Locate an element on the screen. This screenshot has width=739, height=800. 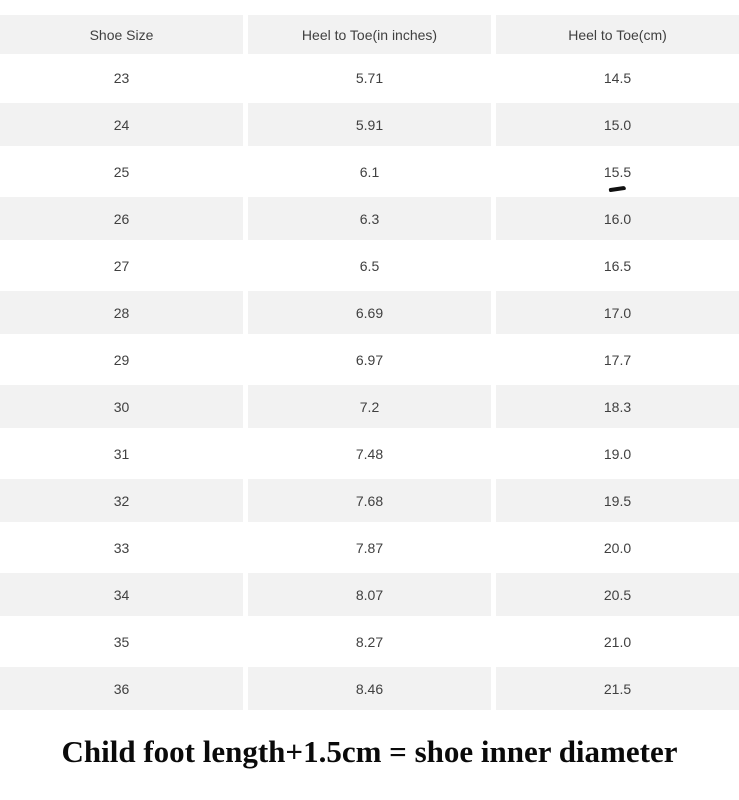
cell-shoe-size: 36 is located at coordinates (121, 688).